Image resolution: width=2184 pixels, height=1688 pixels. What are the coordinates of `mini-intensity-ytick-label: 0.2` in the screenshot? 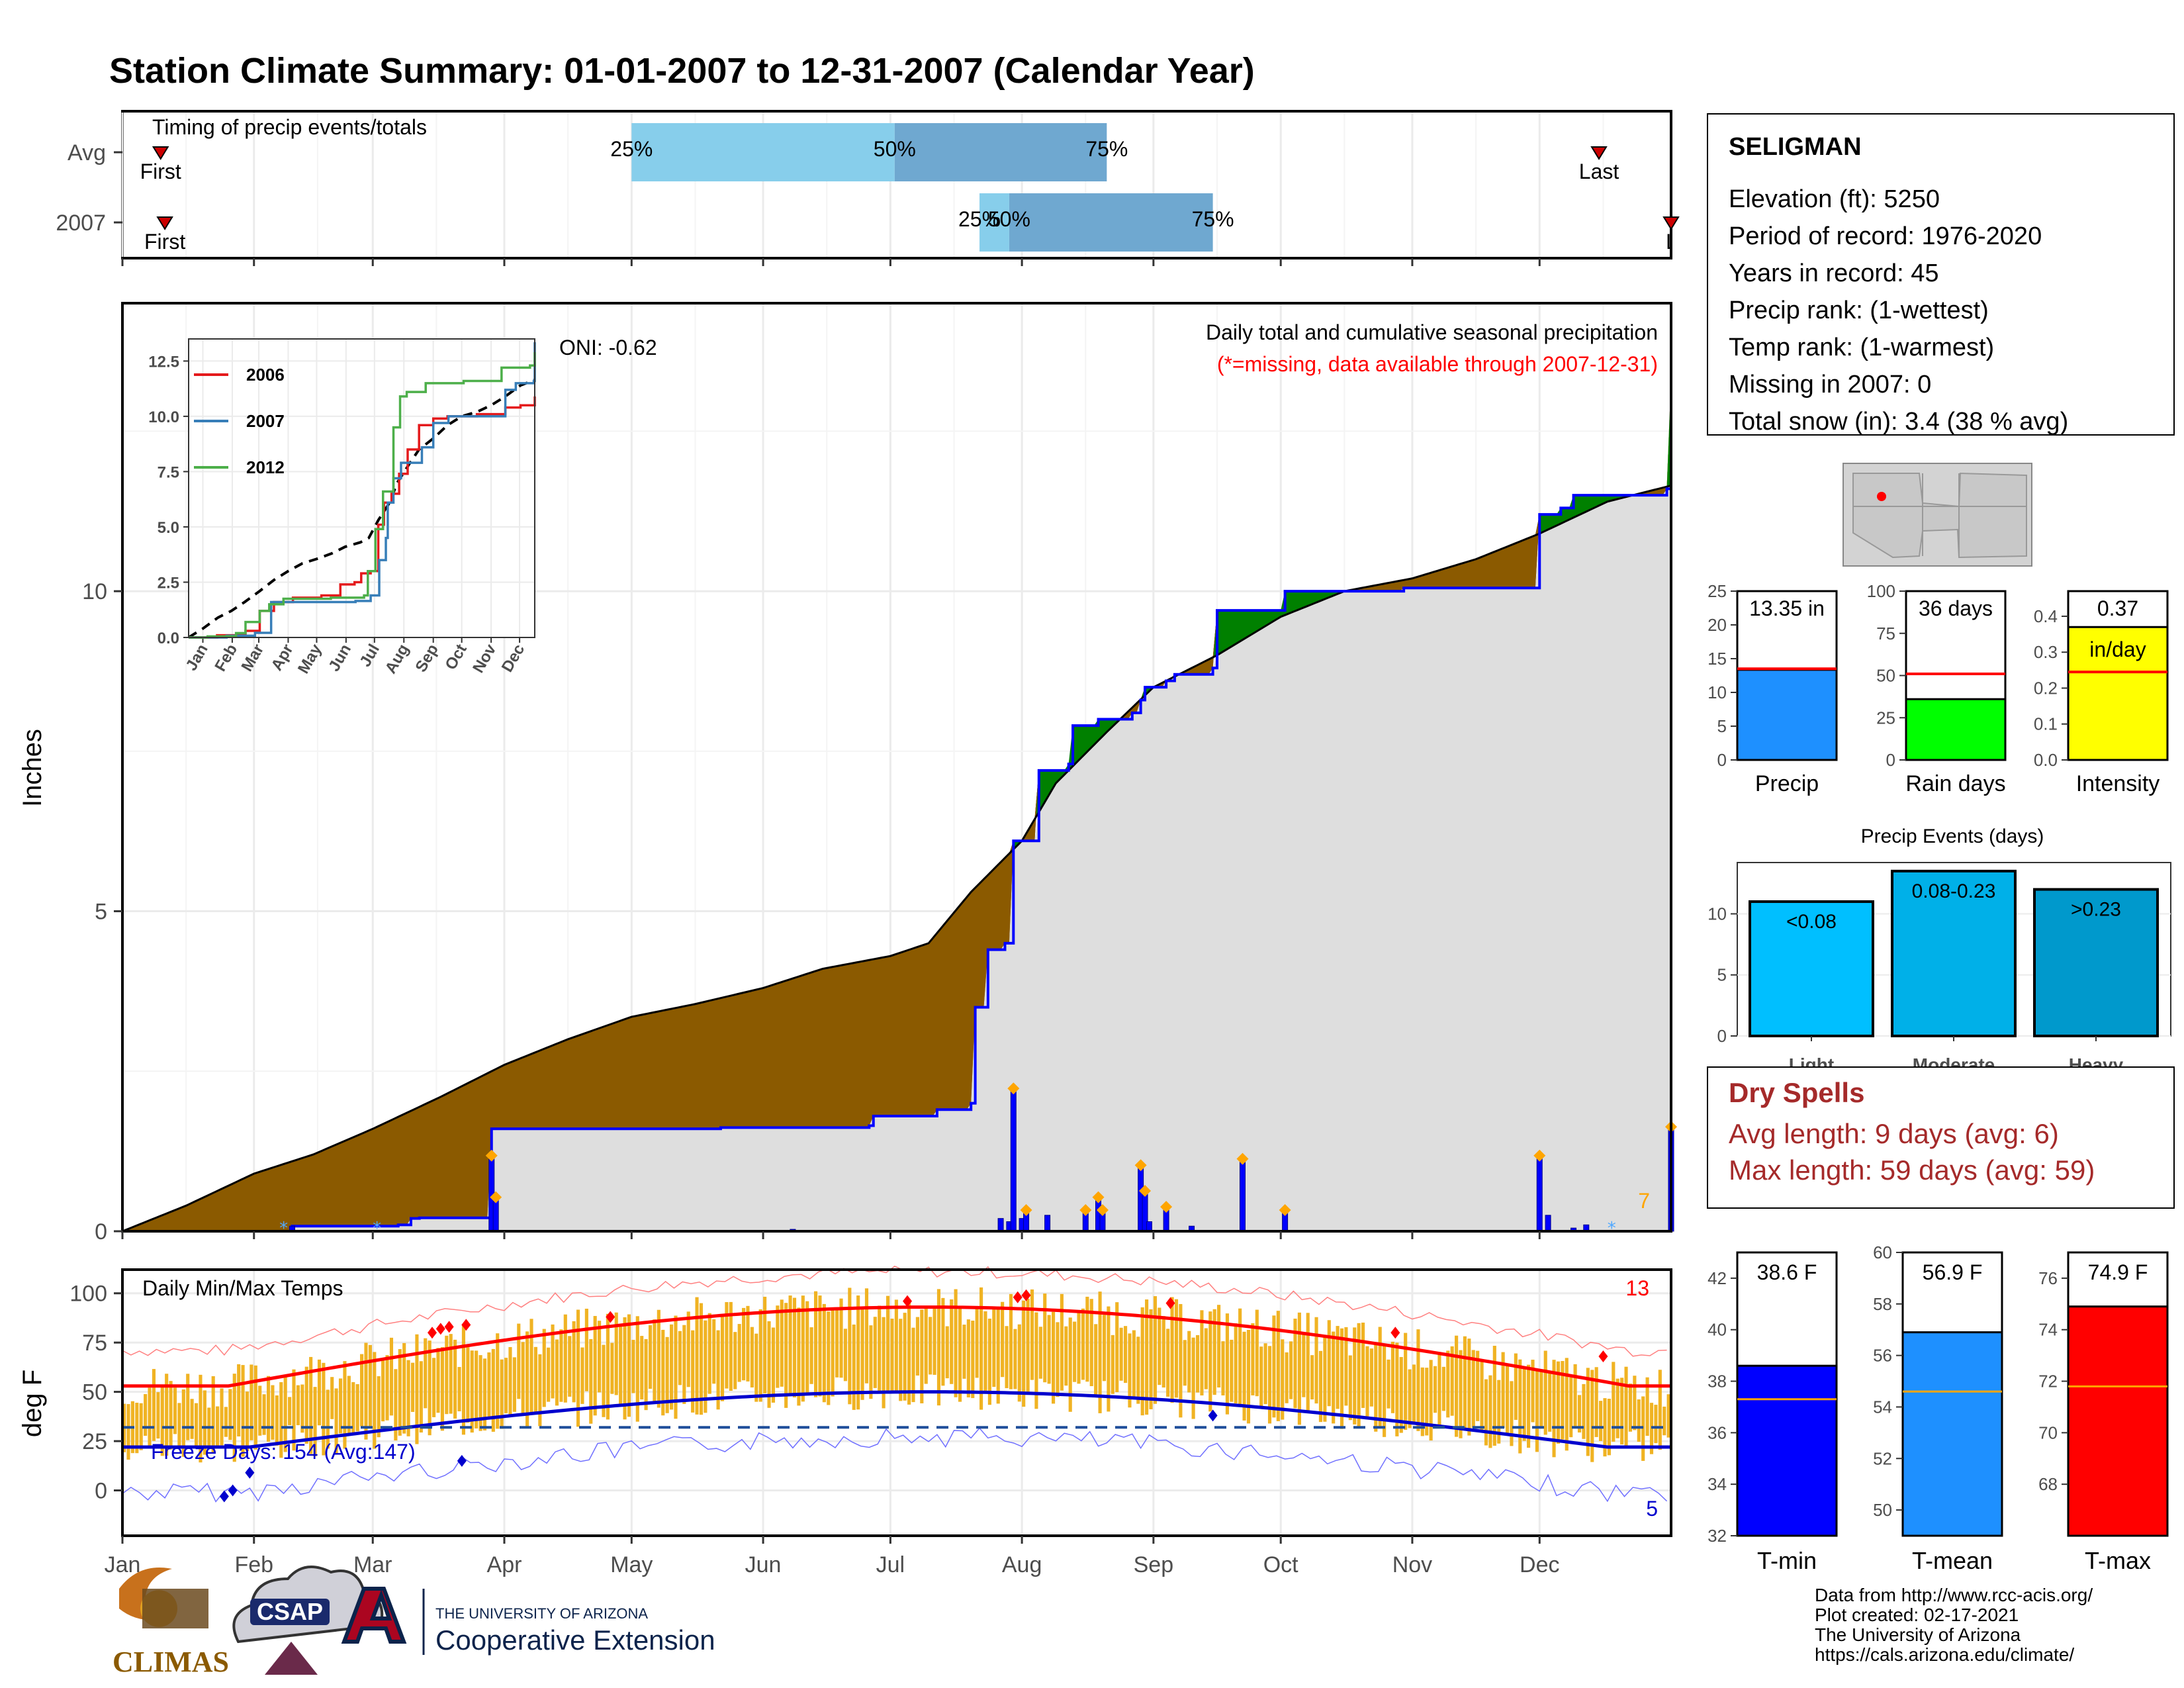 It's located at (2046, 688).